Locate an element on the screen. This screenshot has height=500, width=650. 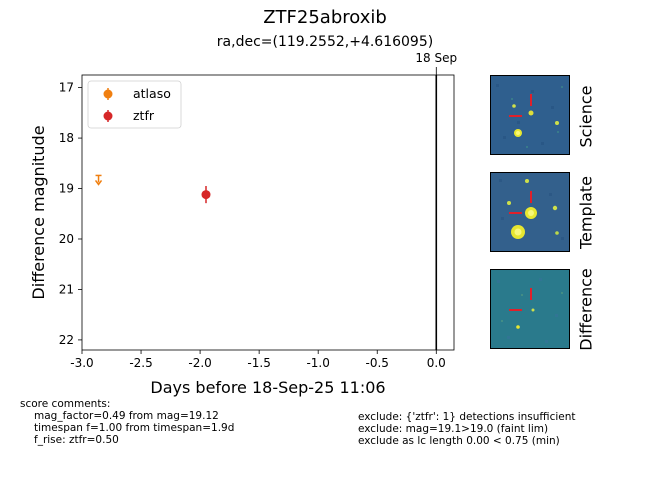
difference-cutout is located at coordinates (530, 309).